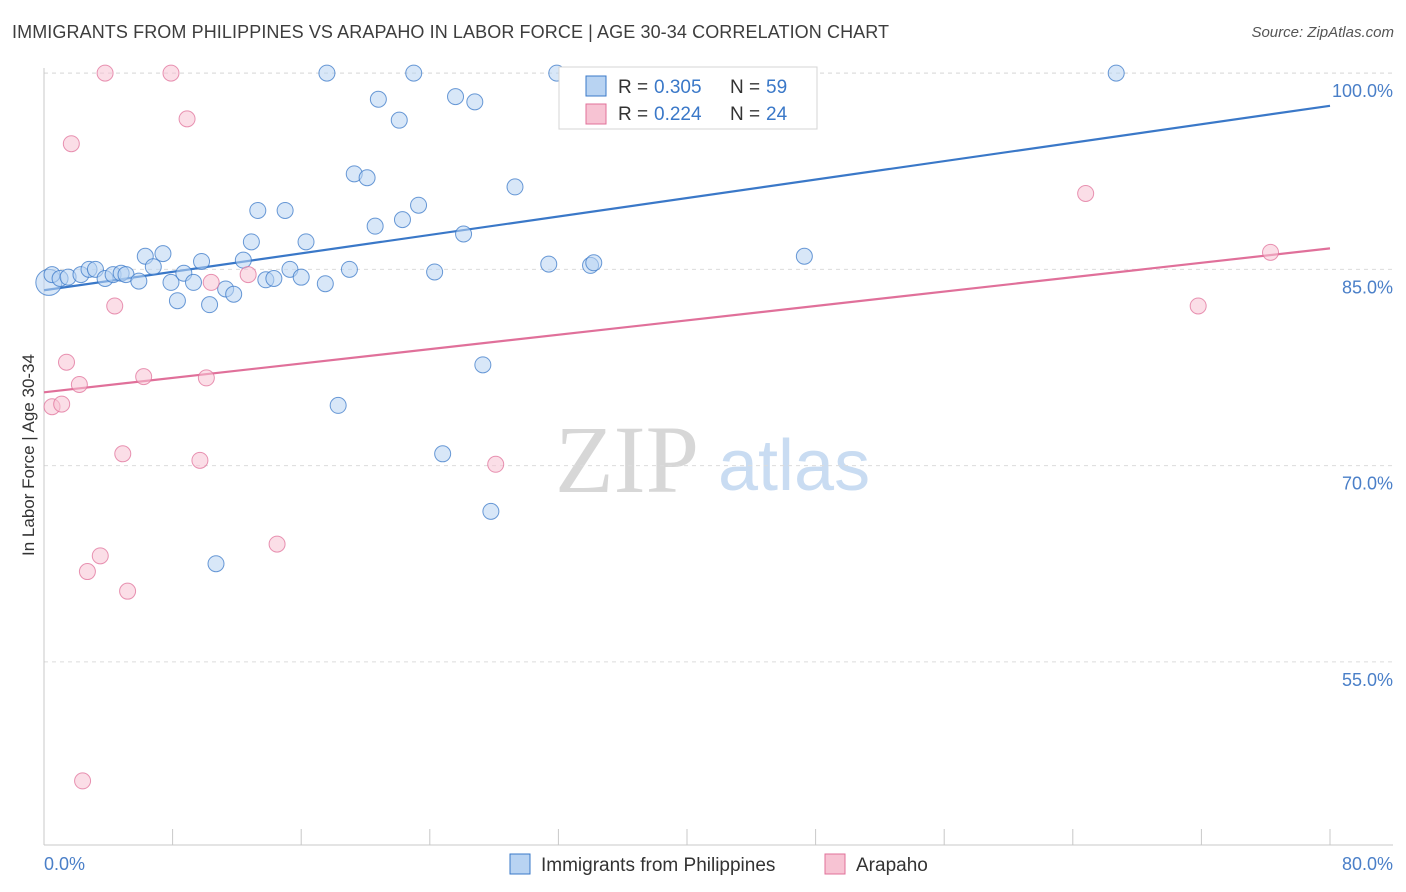  Describe the element at coordinates (776, 87) in the screenshot. I see `legend-n-value-1: 59` at that location.